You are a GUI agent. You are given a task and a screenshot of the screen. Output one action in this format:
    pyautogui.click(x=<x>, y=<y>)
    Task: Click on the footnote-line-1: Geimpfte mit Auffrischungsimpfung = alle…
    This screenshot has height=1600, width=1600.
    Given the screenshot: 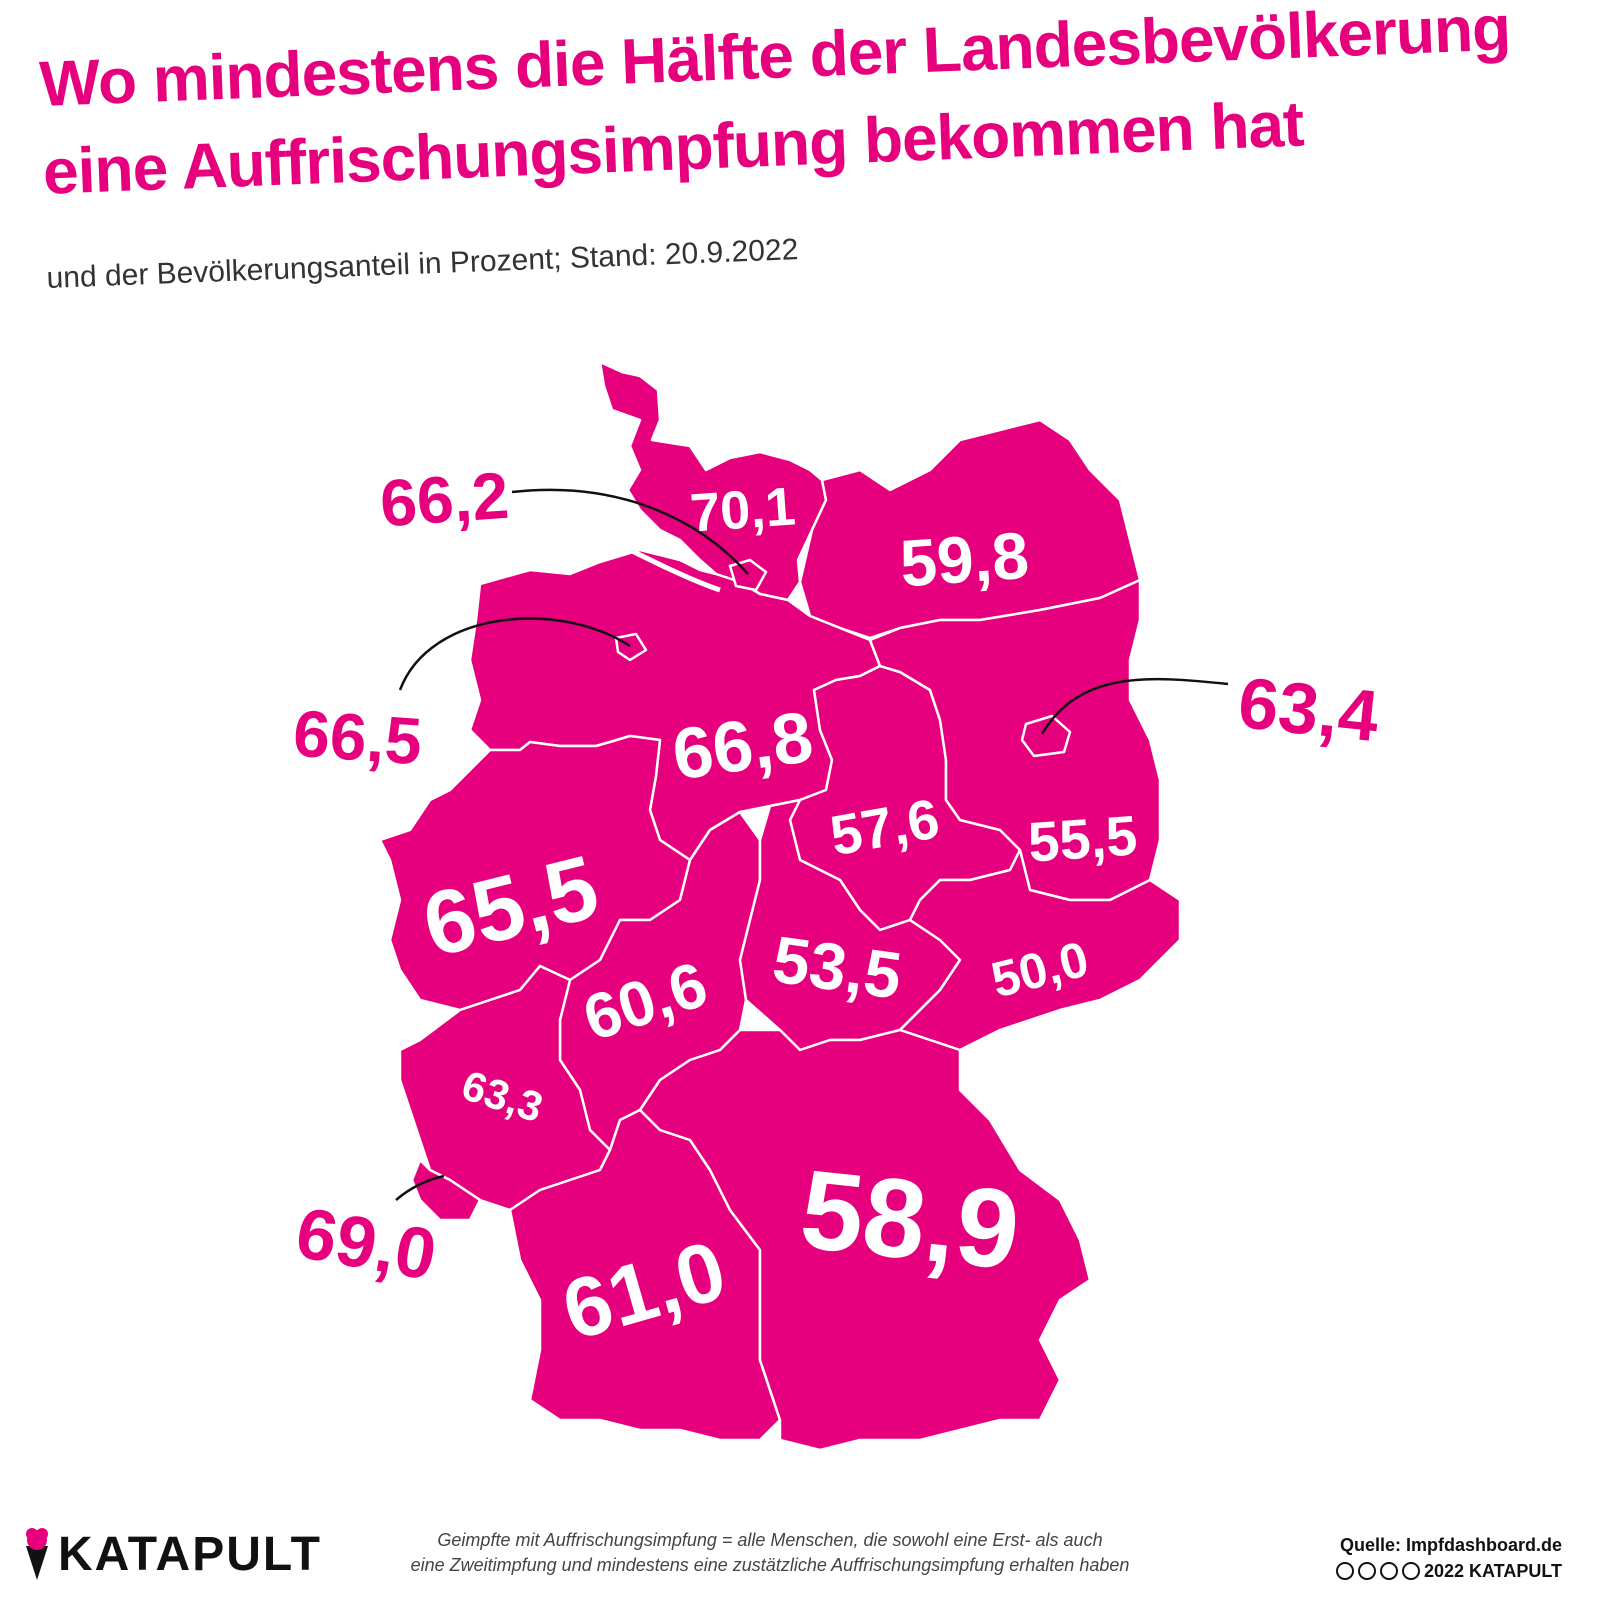 What is the action you would take?
    pyautogui.click(x=770, y=1540)
    